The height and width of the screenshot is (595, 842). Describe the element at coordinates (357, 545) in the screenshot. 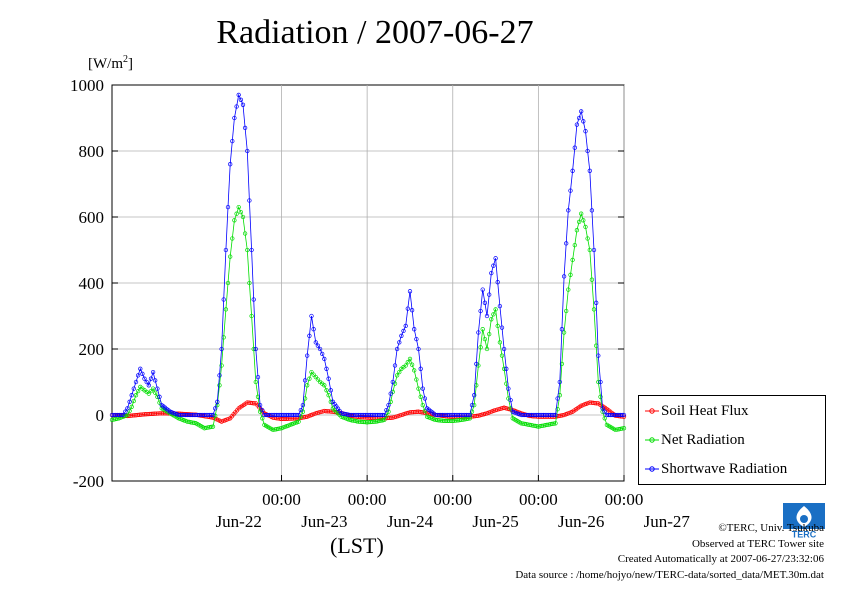

I see `x-axis-label: (LST)` at that location.